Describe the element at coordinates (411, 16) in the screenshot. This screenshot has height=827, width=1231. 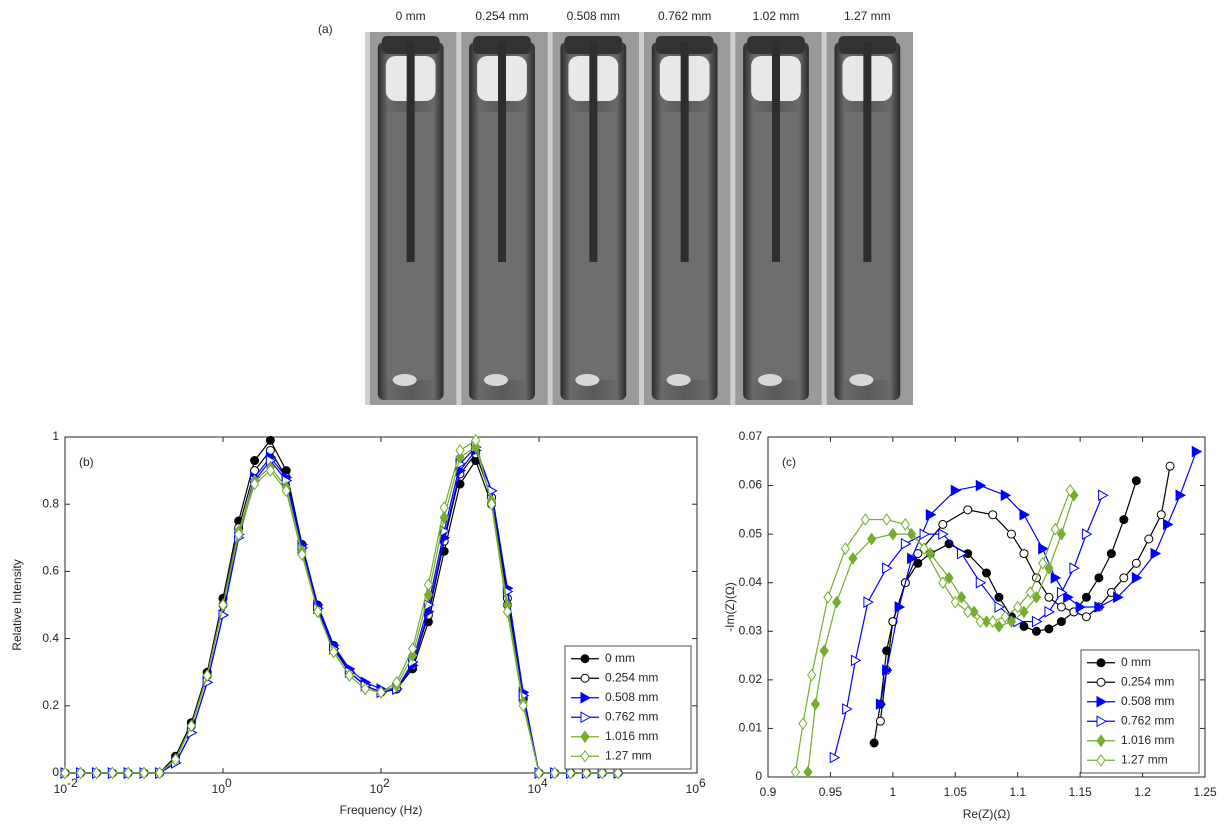
I see `image-label: 0 mm` at that location.